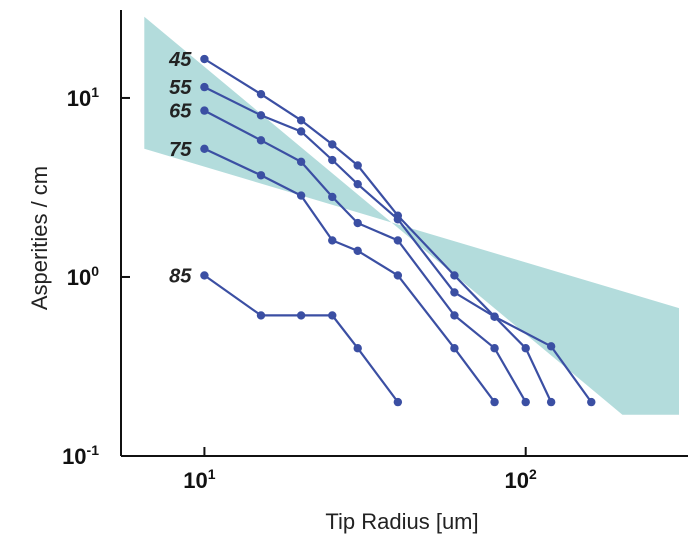 This screenshot has width=694, height=536. Describe the element at coordinates (180, 112) in the screenshot. I see `series-label: 65` at that location.